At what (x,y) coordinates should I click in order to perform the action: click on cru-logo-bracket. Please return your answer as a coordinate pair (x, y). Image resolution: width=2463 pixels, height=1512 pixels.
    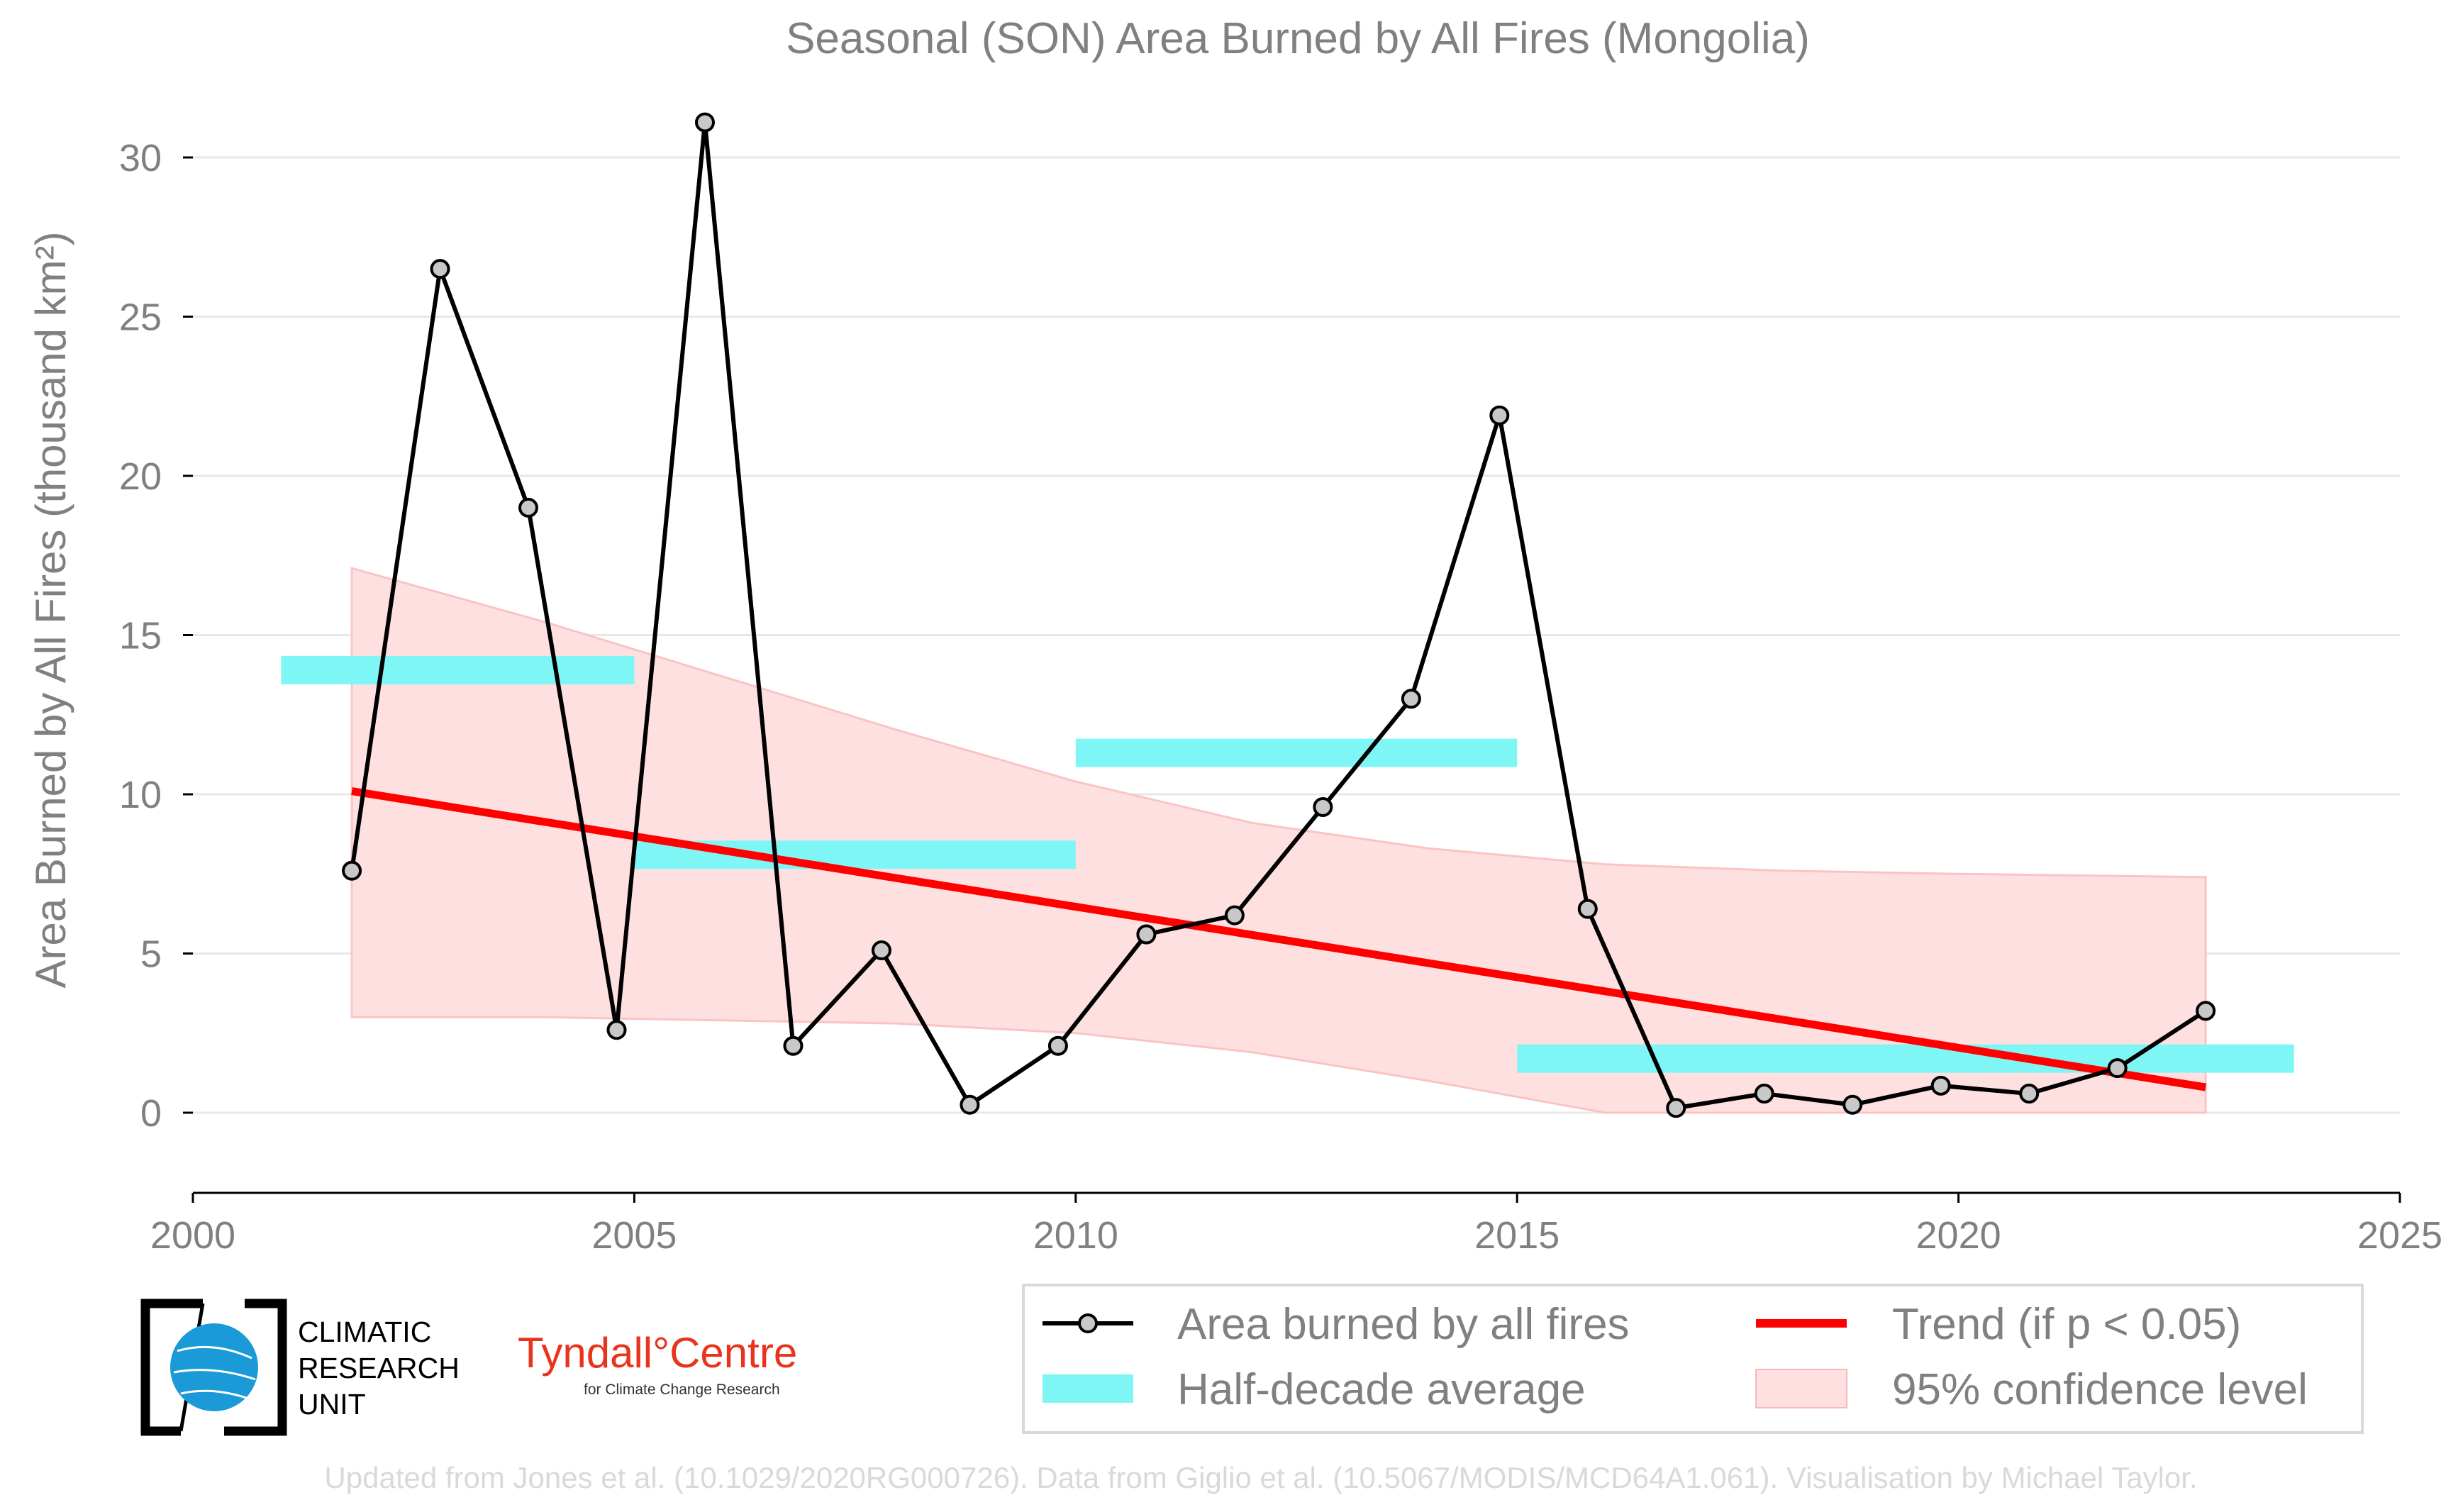
    Looking at the image, I should click on (171, 1367).